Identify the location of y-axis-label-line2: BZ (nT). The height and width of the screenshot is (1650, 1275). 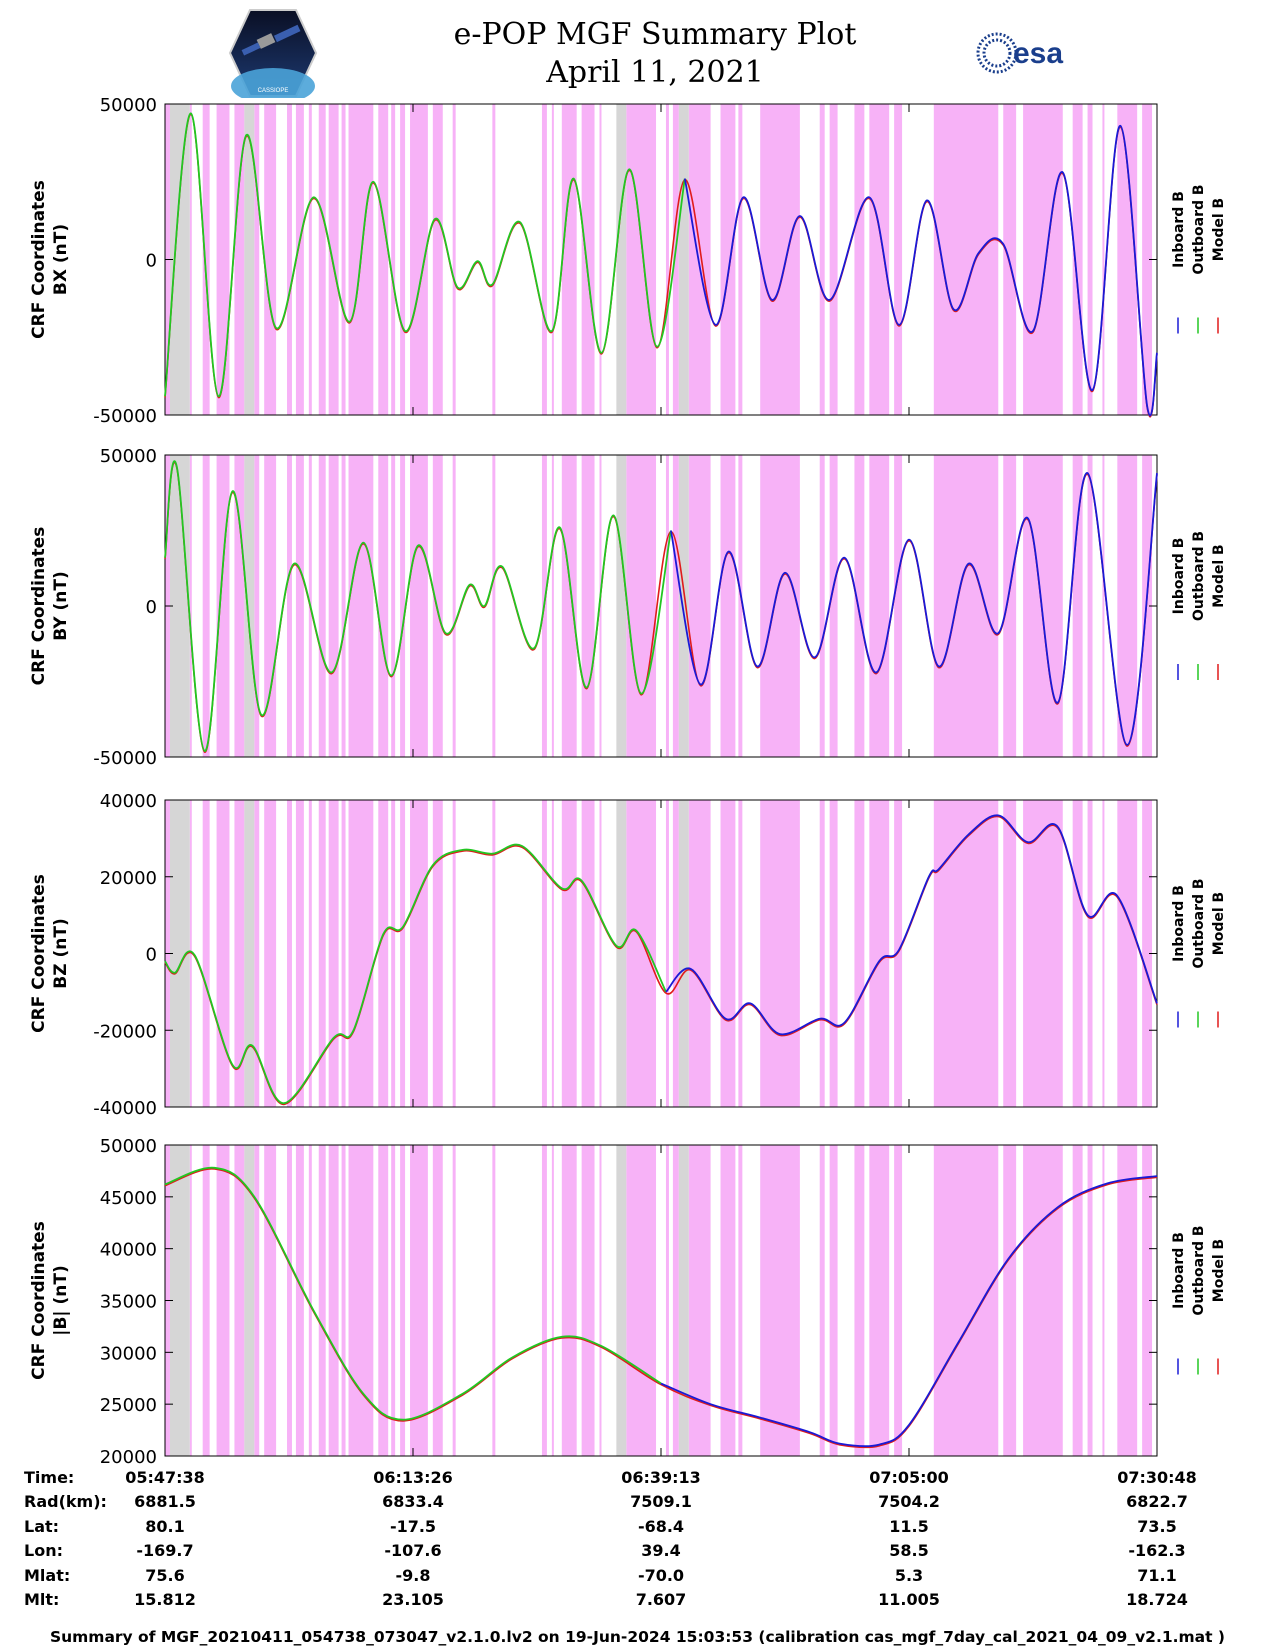
(61, 953).